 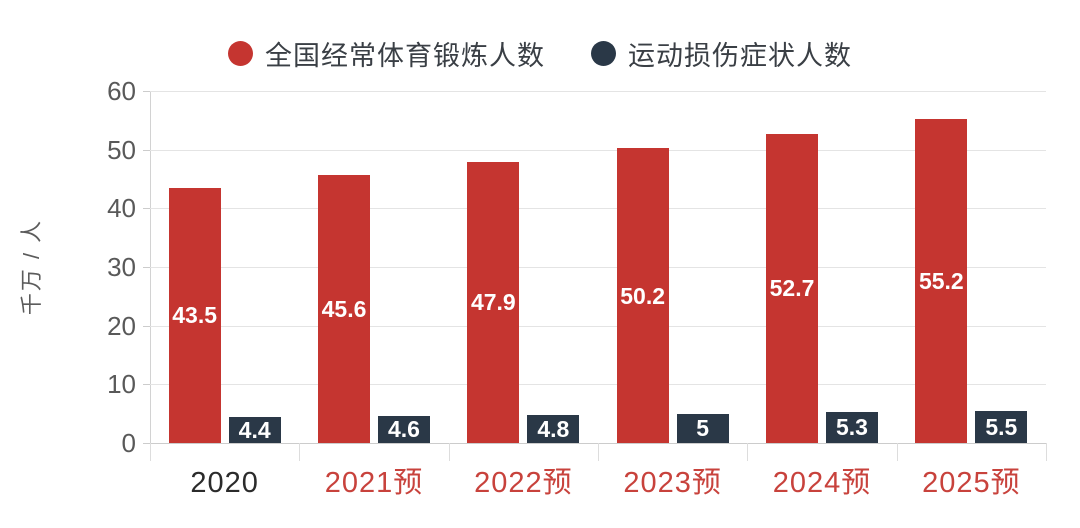 I want to click on bar-value-label: 52.7, so click(x=792, y=288).